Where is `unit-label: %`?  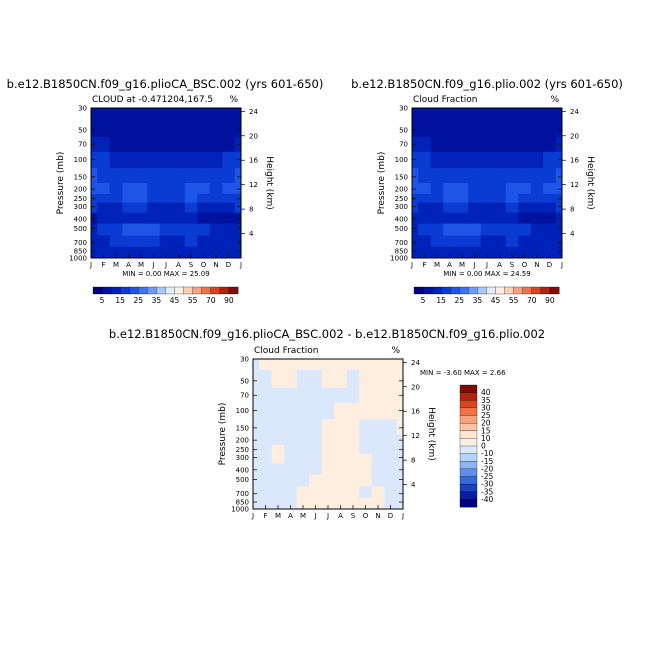
unit-label: % is located at coordinates (233, 100).